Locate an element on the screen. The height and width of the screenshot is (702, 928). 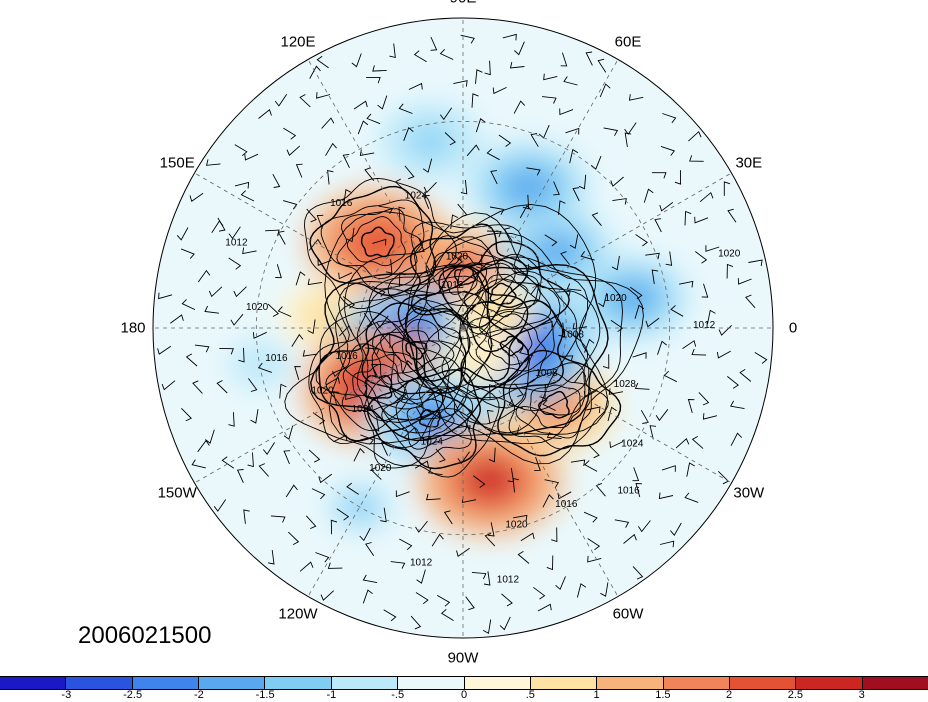
date-stamp: 2006021500 is located at coordinates (145, 635).